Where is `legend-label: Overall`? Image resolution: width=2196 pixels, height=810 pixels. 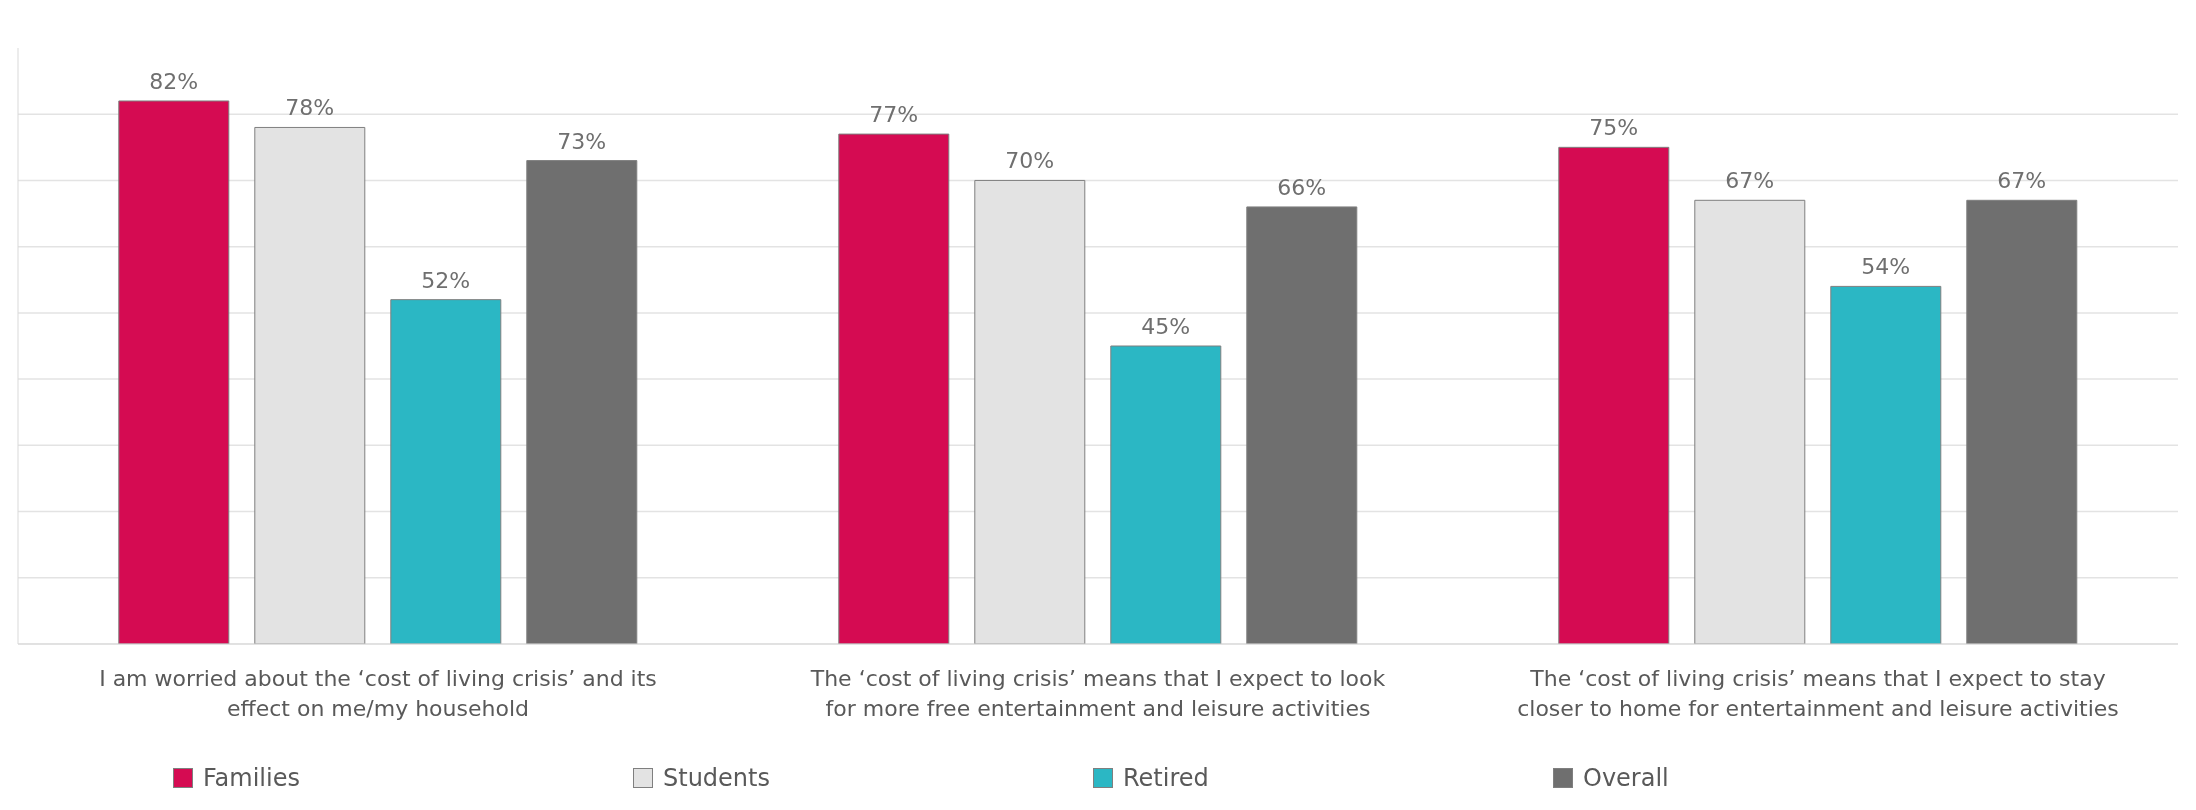
legend-label: Overall is located at coordinates (1626, 778).